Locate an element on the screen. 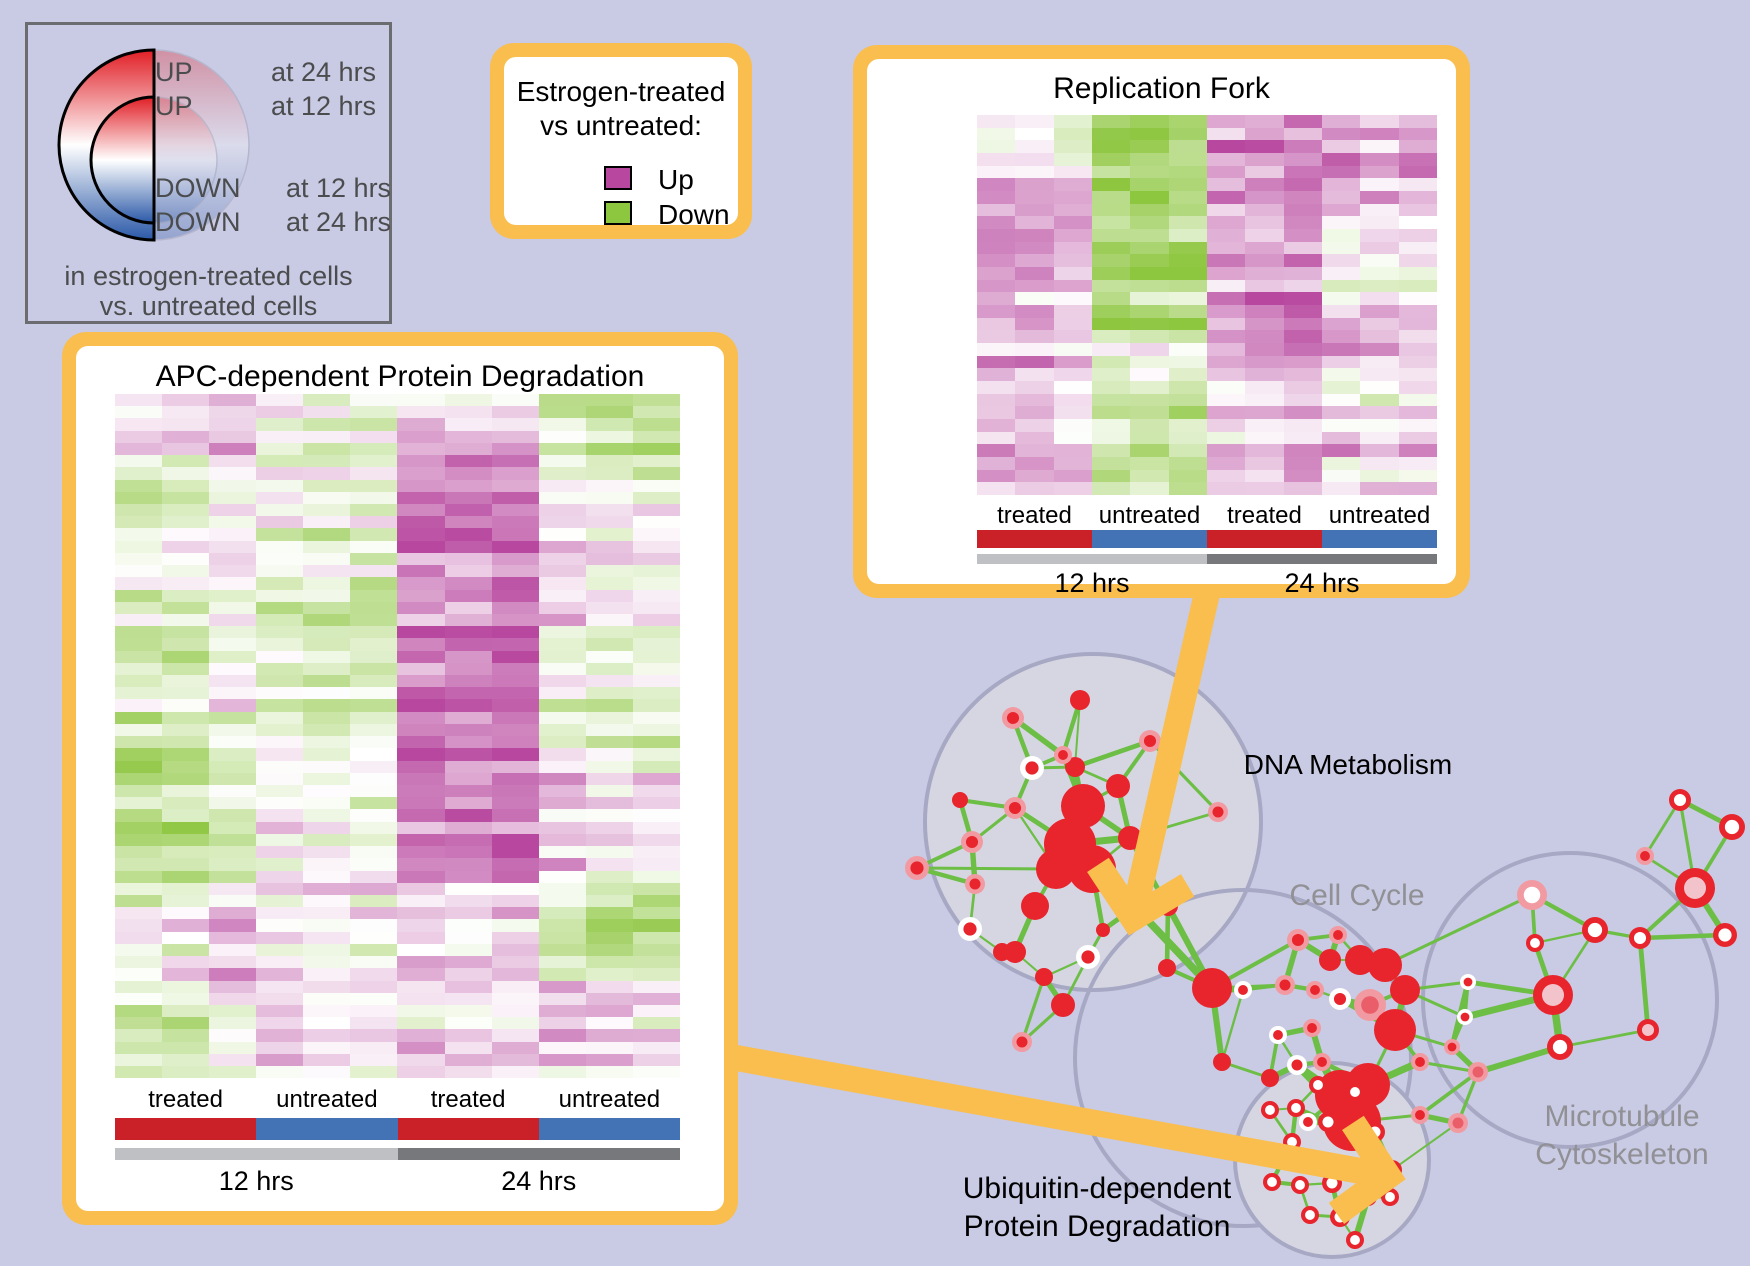 The width and height of the screenshot is (1750, 1279). network-edge is located at coordinates (1033, 1009).